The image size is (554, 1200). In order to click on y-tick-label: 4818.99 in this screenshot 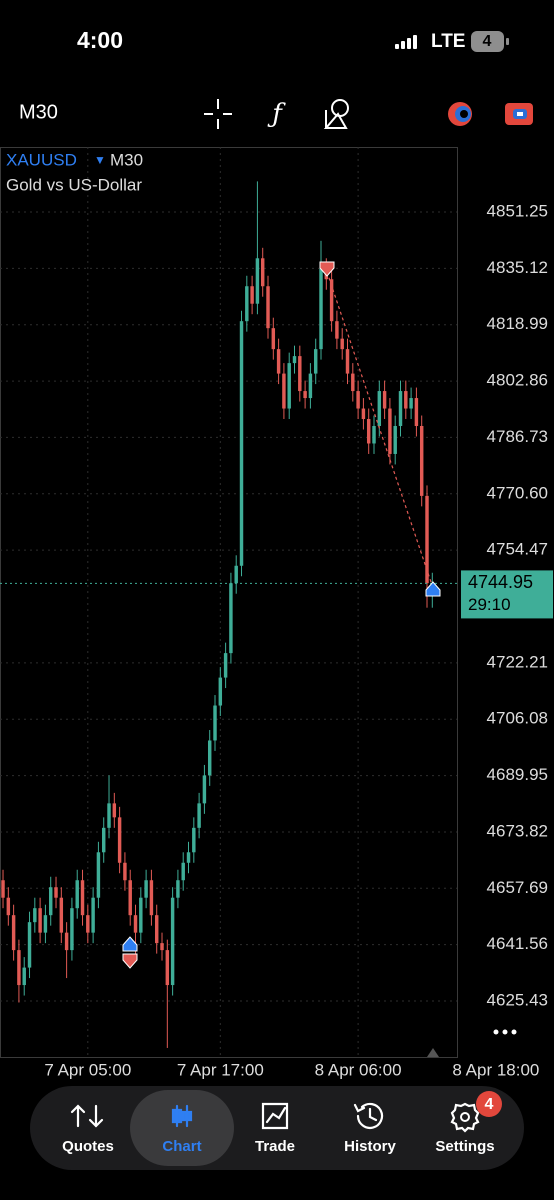, I will do `click(517, 323)`.